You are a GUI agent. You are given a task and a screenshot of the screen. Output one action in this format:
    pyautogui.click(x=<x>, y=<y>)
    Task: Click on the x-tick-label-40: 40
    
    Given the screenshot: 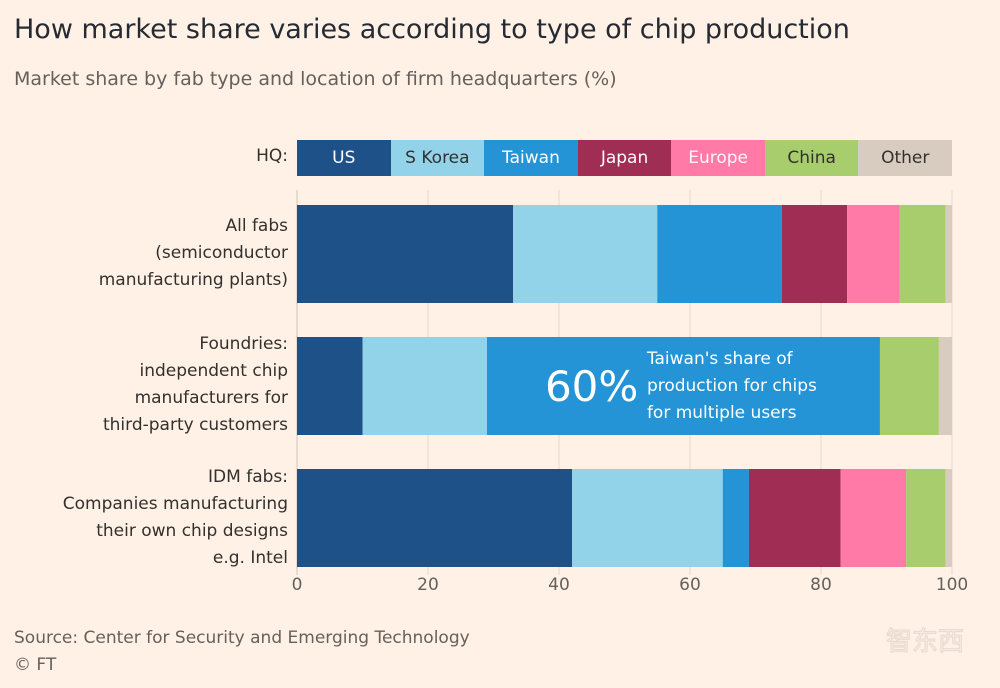 What is the action you would take?
    pyautogui.click(x=559, y=585)
    